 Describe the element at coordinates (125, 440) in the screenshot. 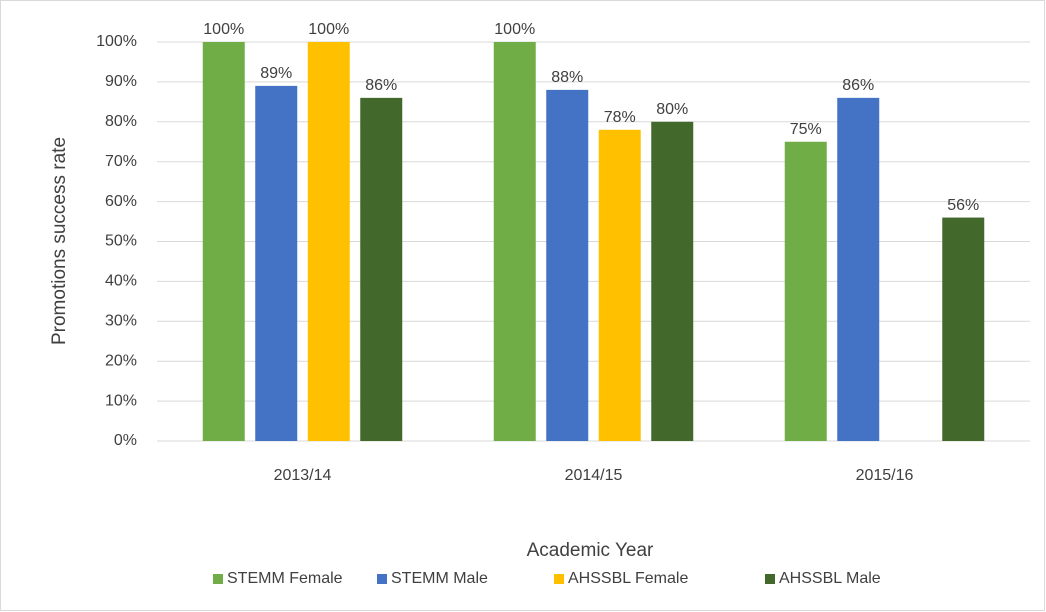

I see `y-tick-label: 0%` at that location.